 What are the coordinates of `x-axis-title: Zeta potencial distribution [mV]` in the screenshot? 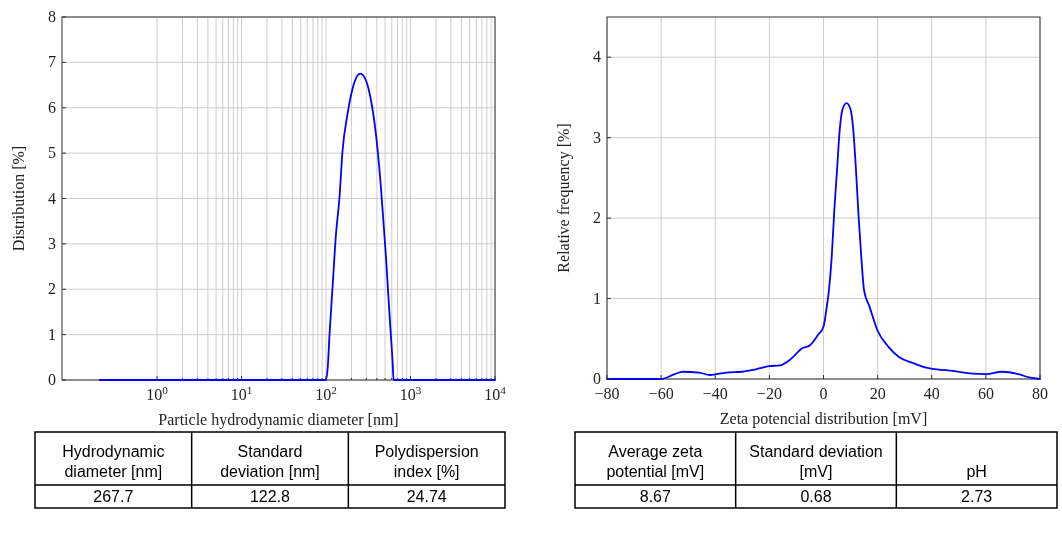 It's located at (823, 419).